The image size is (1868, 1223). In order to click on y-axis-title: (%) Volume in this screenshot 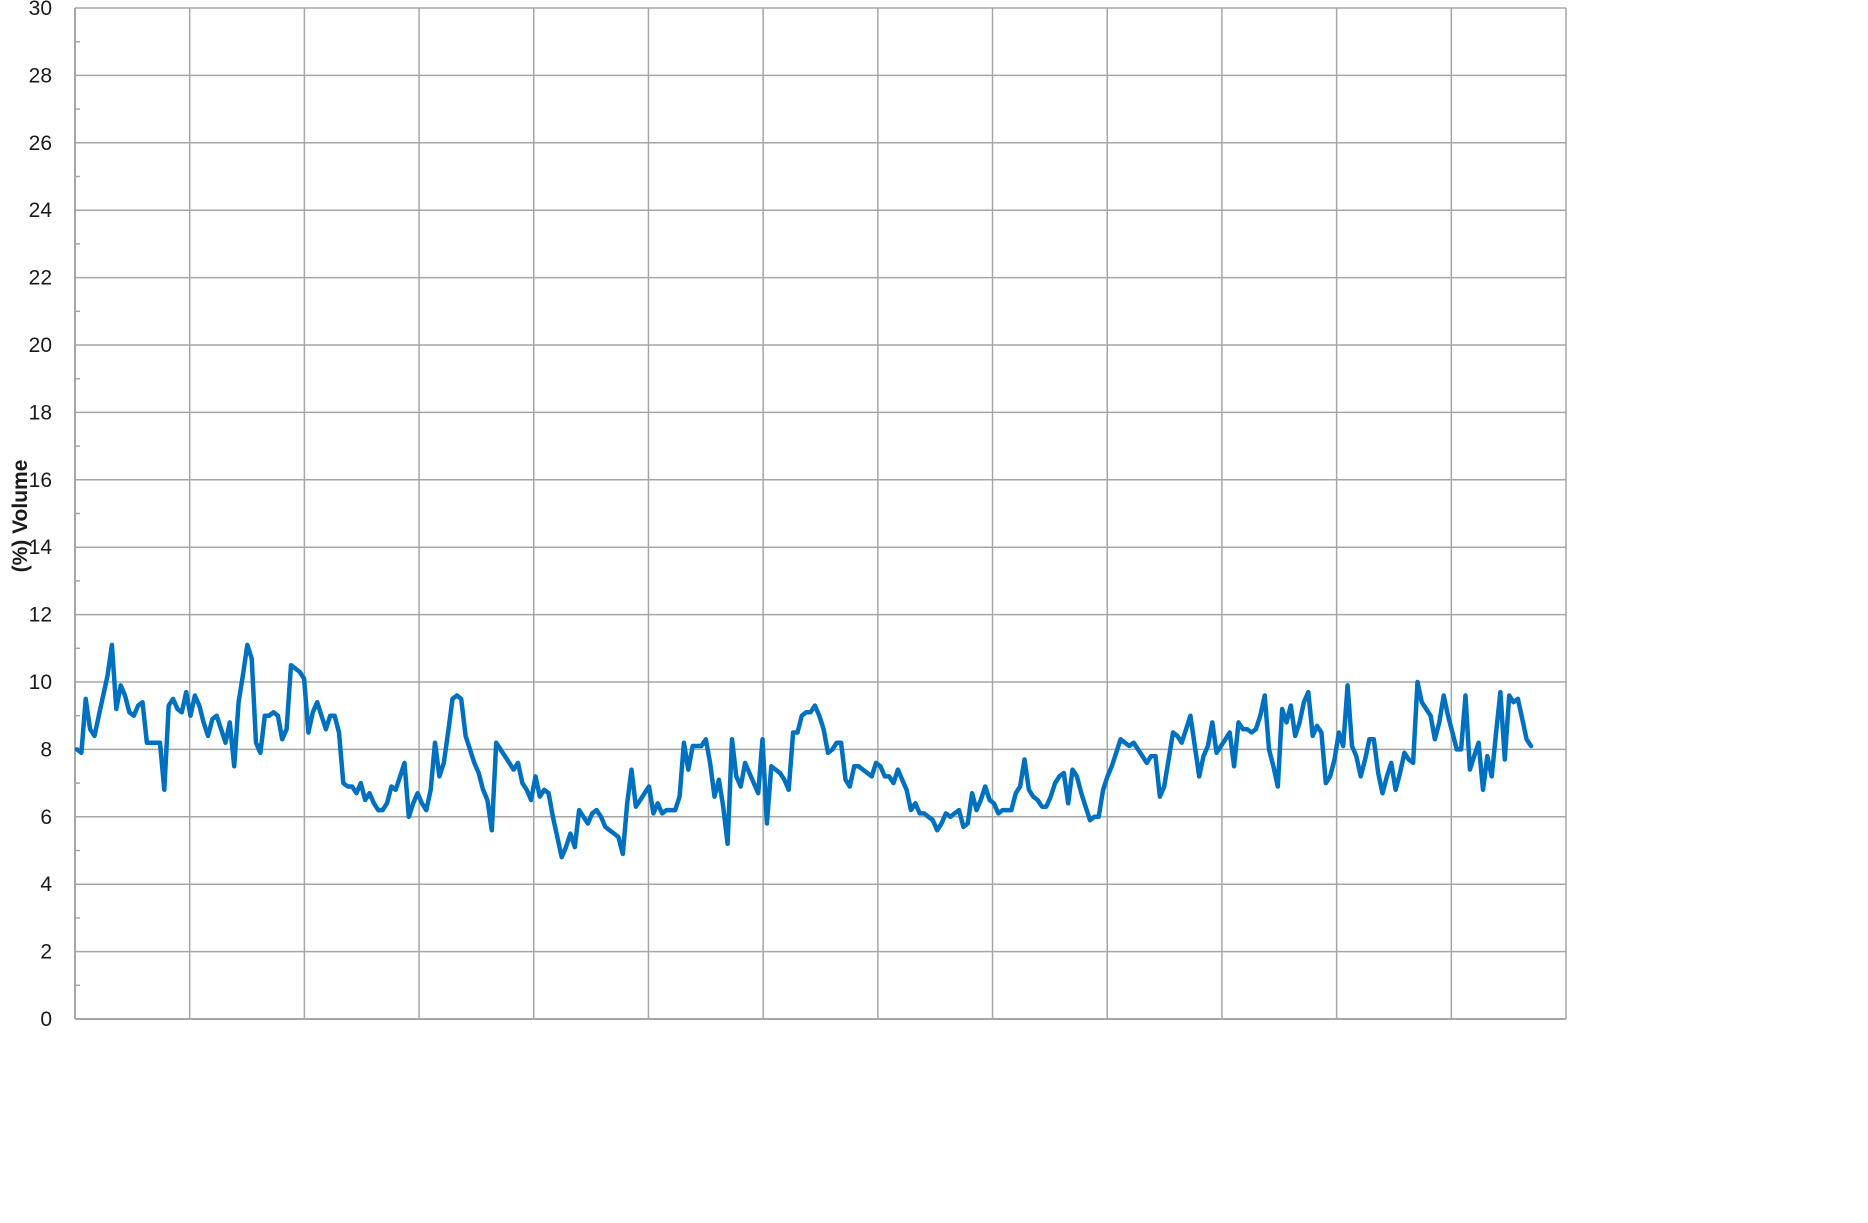, I will do `click(20, 516)`.